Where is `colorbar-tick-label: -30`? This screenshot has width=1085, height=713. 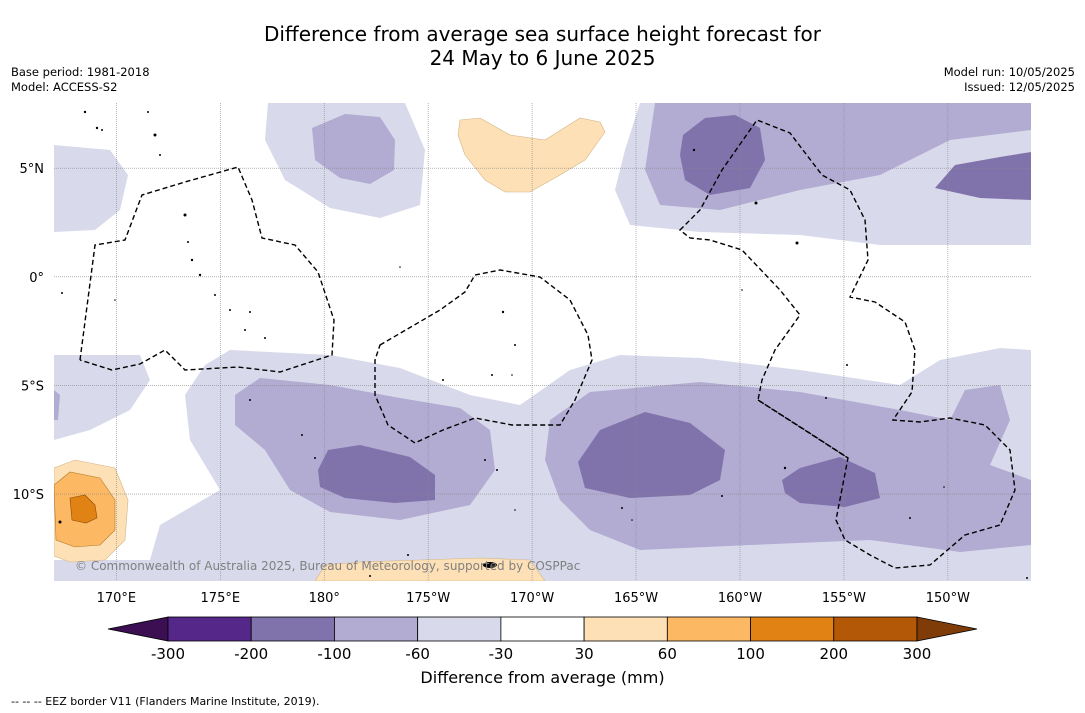
colorbar-tick-label: -30 is located at coordinates (501, 654).